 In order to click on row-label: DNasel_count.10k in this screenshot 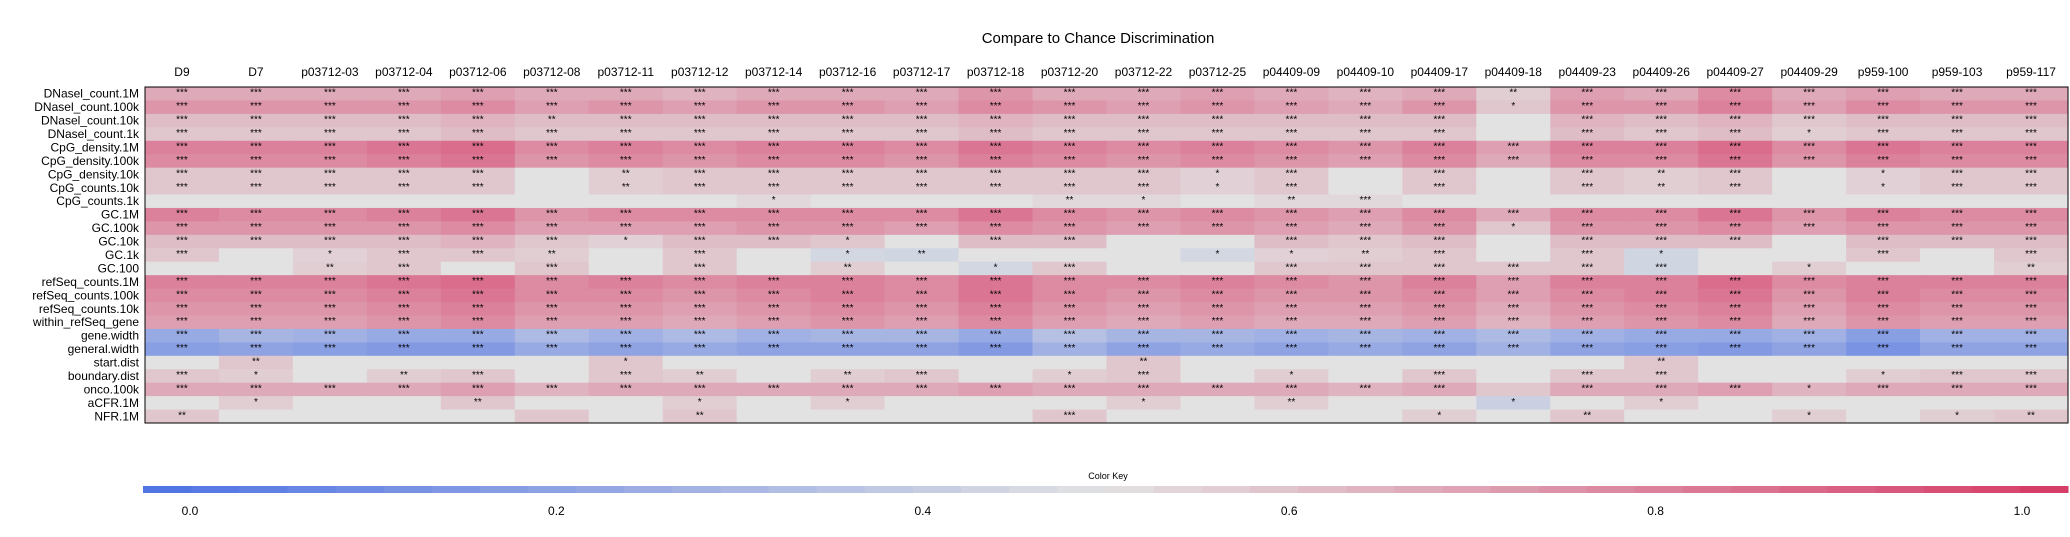, I will do `click(90, 121)`.